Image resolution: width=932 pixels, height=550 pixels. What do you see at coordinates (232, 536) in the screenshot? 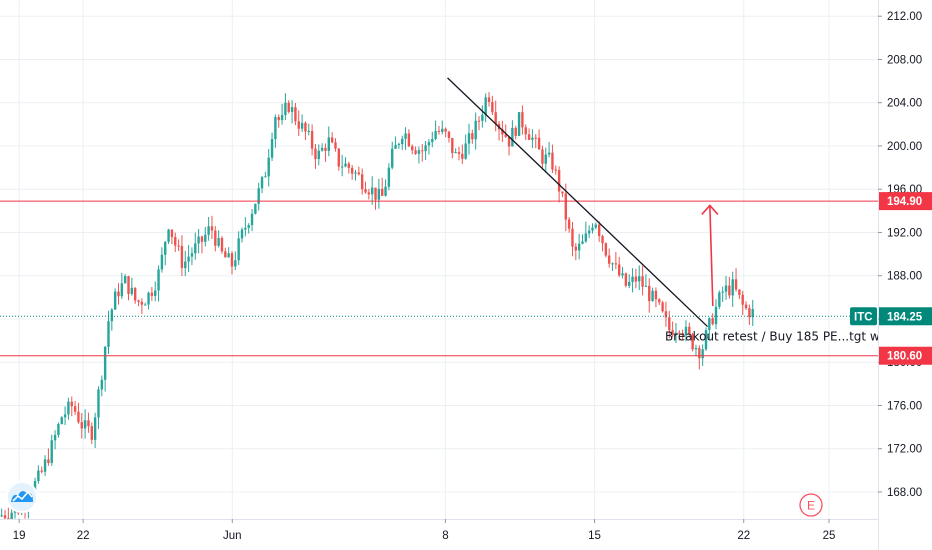
I see `time-tick-label: Jun` at bounding box center [232, 536].